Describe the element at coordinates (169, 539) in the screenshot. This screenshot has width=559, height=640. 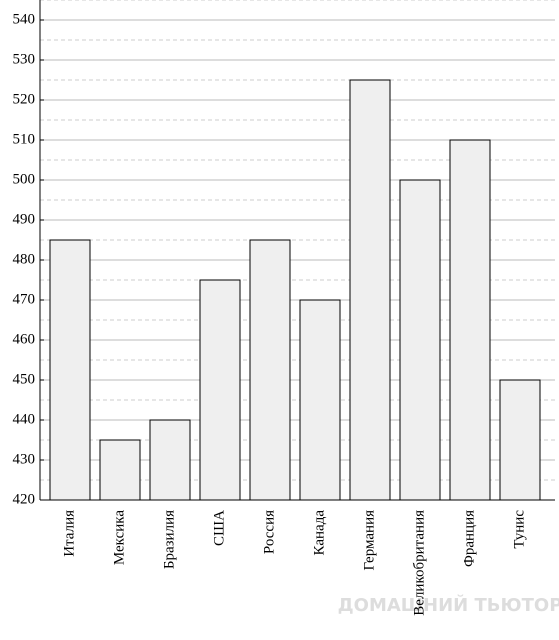
I see `x-tick-label: Бразилия` at that location.